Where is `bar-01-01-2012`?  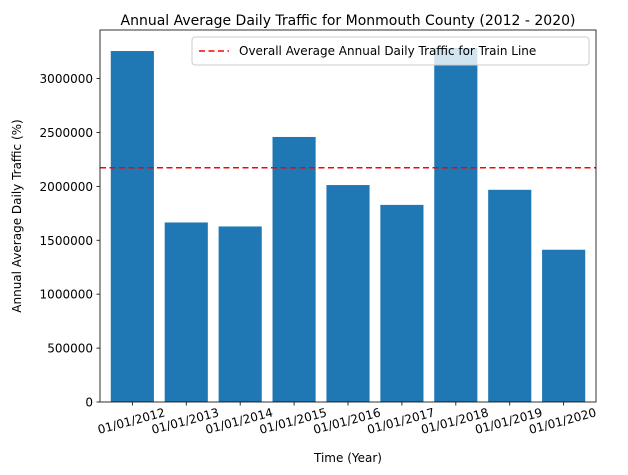
bar-01-01-2012 is located at coordinates (132, 226).